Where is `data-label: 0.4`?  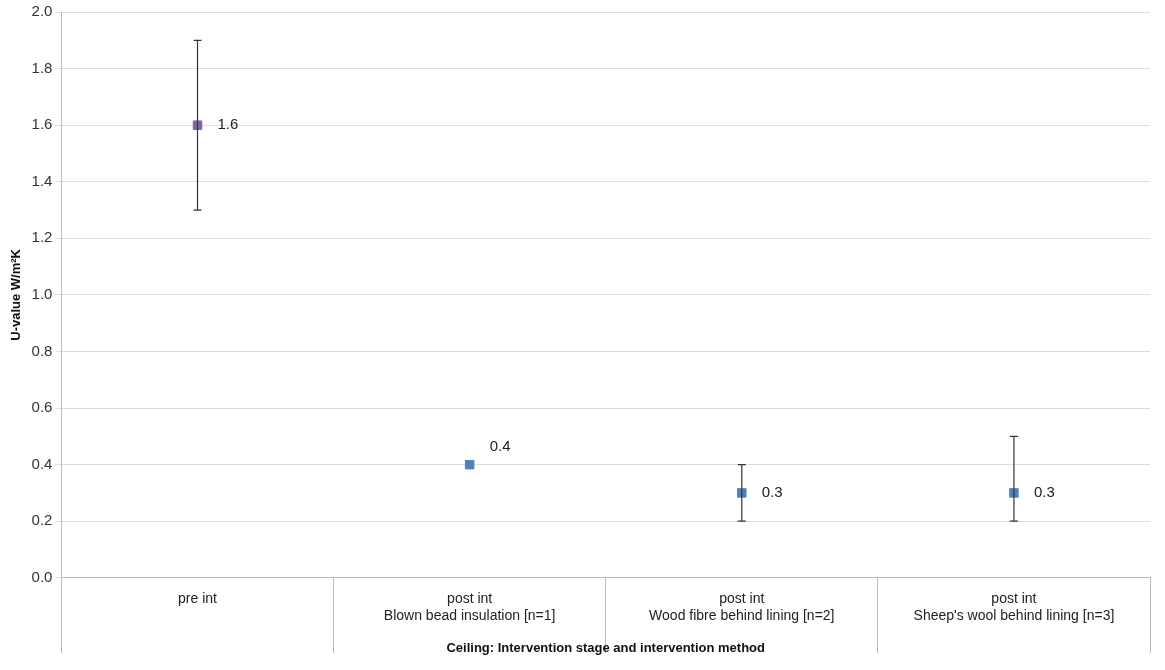
data-label: 0.4 is located at coordinates (500, 445).